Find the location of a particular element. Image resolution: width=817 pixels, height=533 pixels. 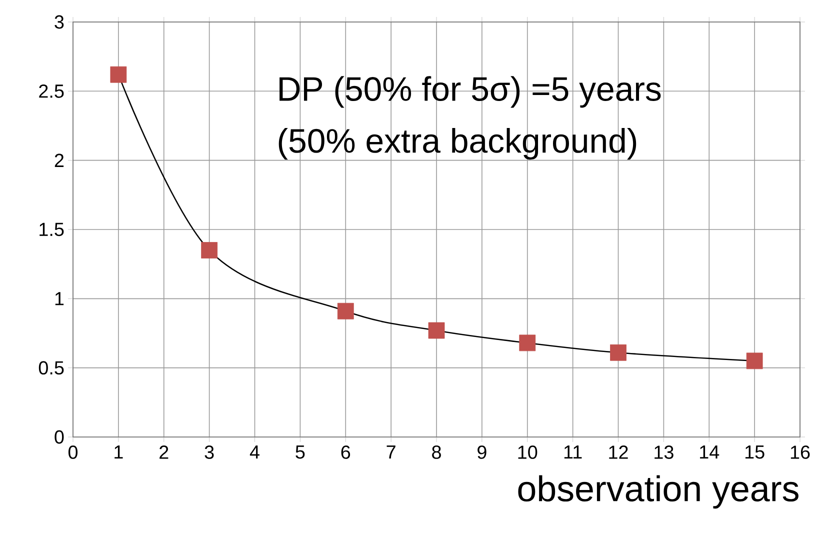

x-tick-label: 8 is located at coordinates (436, 452).